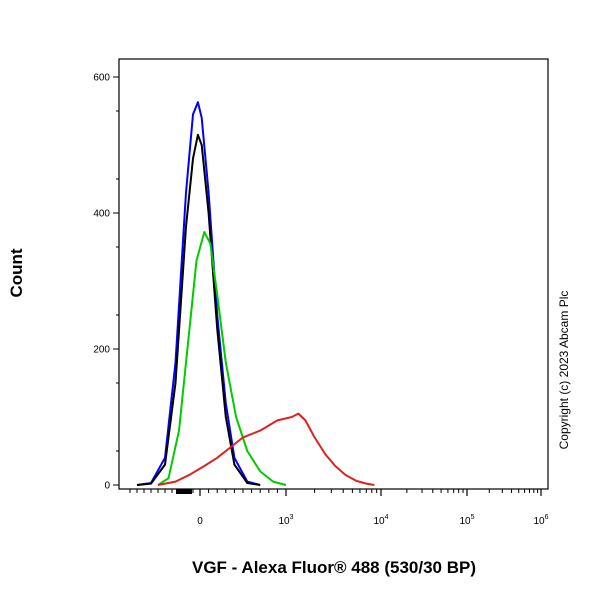  Describe the element at coordinates (285, 520) in the screenshot. I see `x-tick-label: 10³` at that location.